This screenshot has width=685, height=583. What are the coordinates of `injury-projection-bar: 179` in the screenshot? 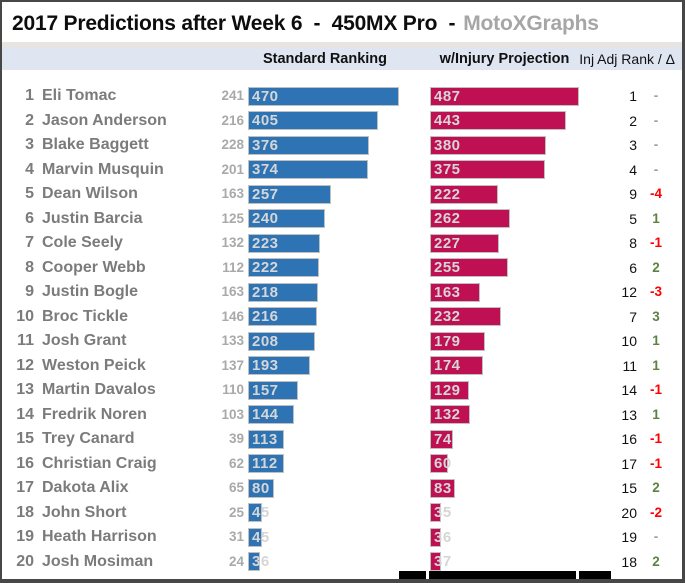 It's located at (457, 341).